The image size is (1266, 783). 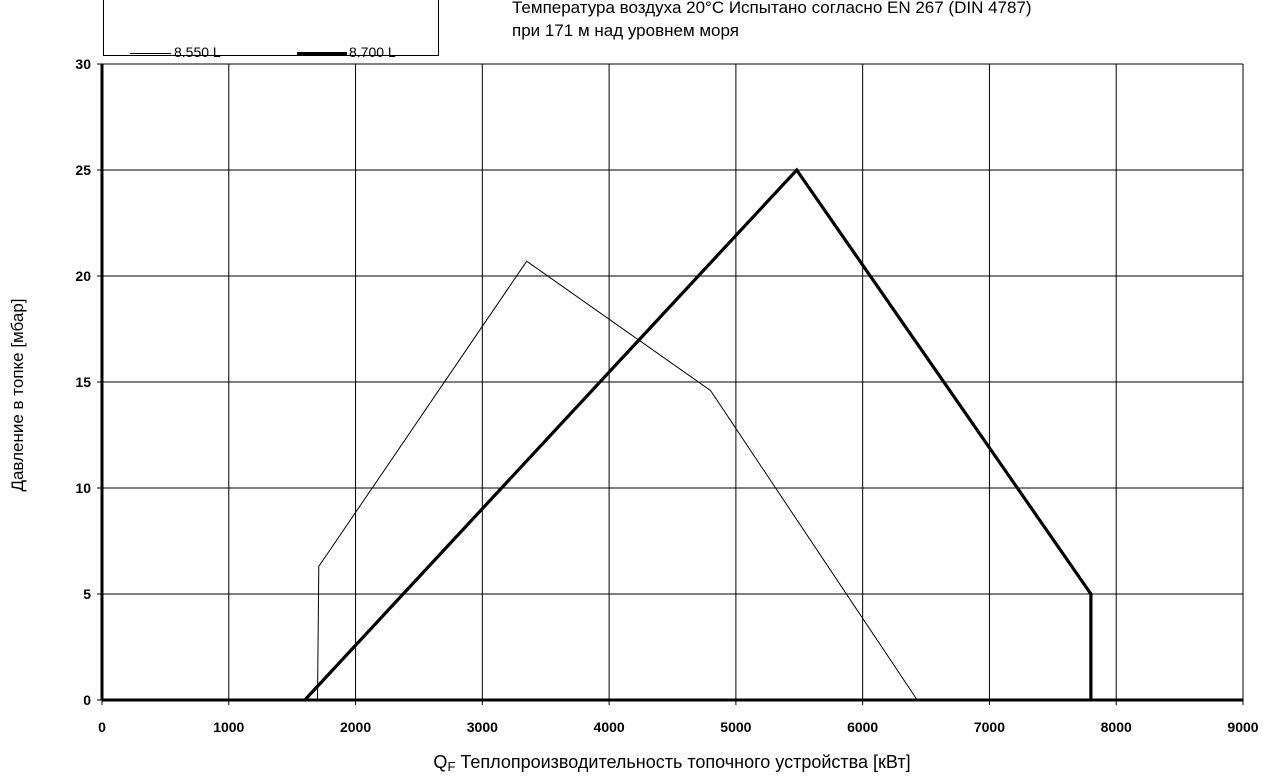 What do you see at coordinates (482, 727) in the screenshot?
I see `x-tick-label: 3000` at bounding box center [482, 727].